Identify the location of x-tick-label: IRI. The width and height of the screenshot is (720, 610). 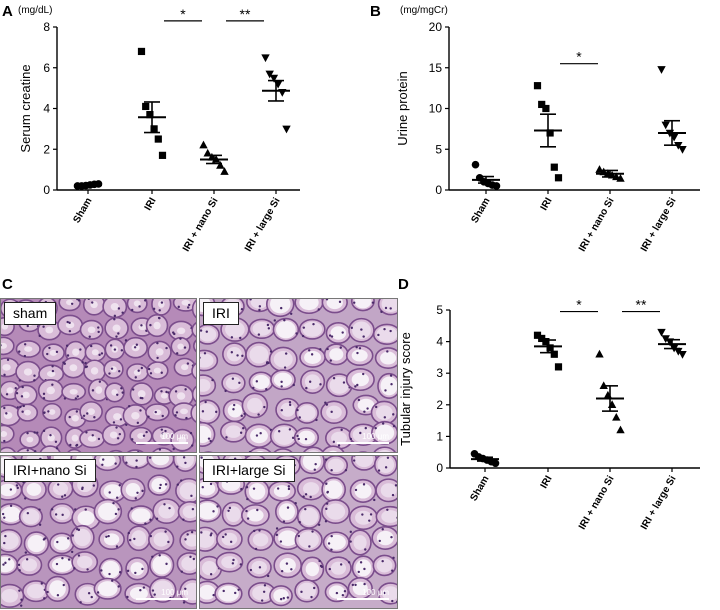
(547, 482).